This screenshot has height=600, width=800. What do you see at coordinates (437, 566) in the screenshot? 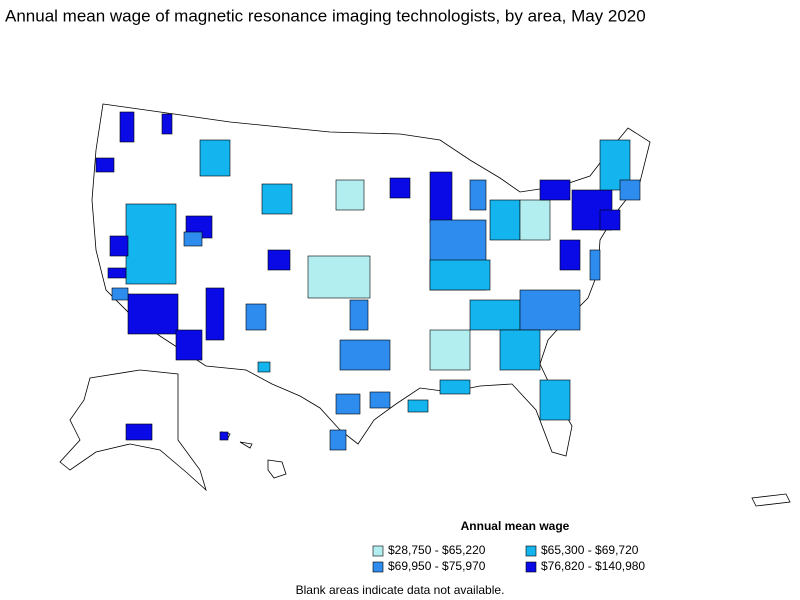
I see `legend-label: $69,950 - $75,970` at bounding box center [437, 566].